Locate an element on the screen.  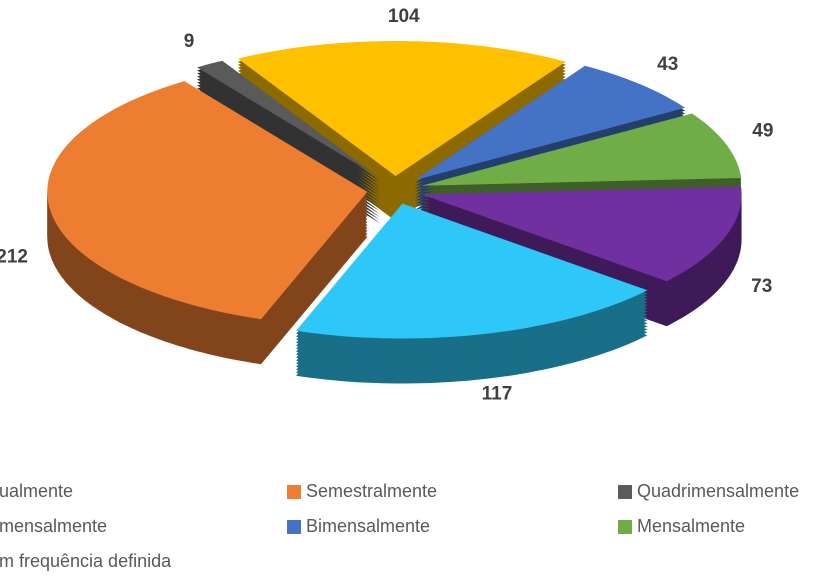
data-label: 73 is located at coordinates (761, 286).